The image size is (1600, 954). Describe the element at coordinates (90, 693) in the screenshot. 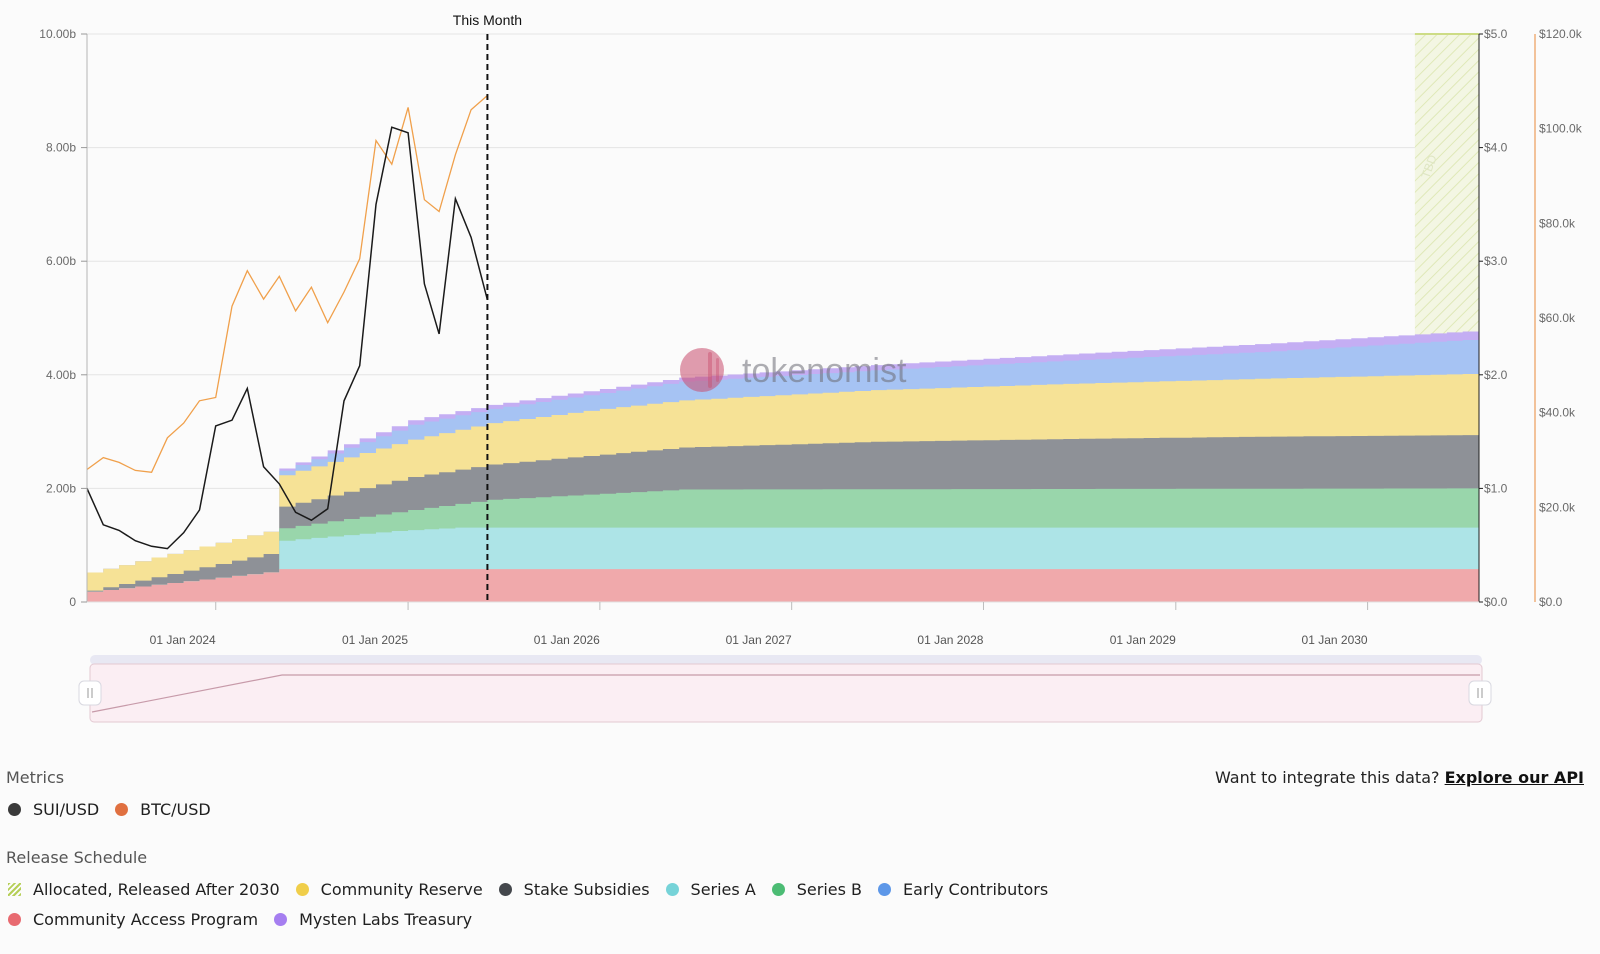

I see `navigator-handle-left` at that location.